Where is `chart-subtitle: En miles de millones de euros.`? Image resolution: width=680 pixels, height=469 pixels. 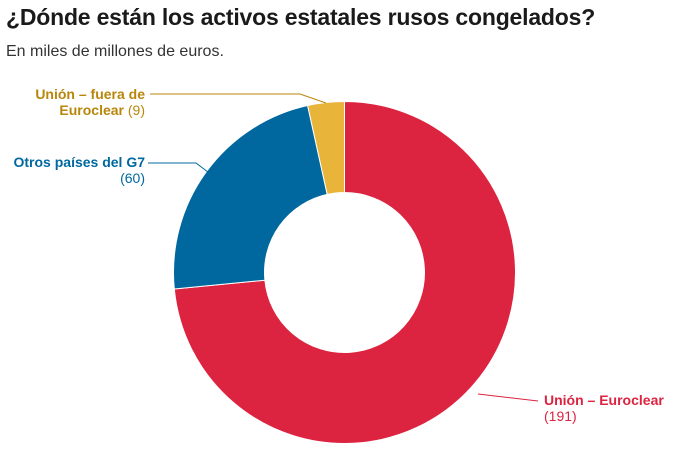 chart-subtitle: En miles de millones de euros. is located at coordinates (115, 51).